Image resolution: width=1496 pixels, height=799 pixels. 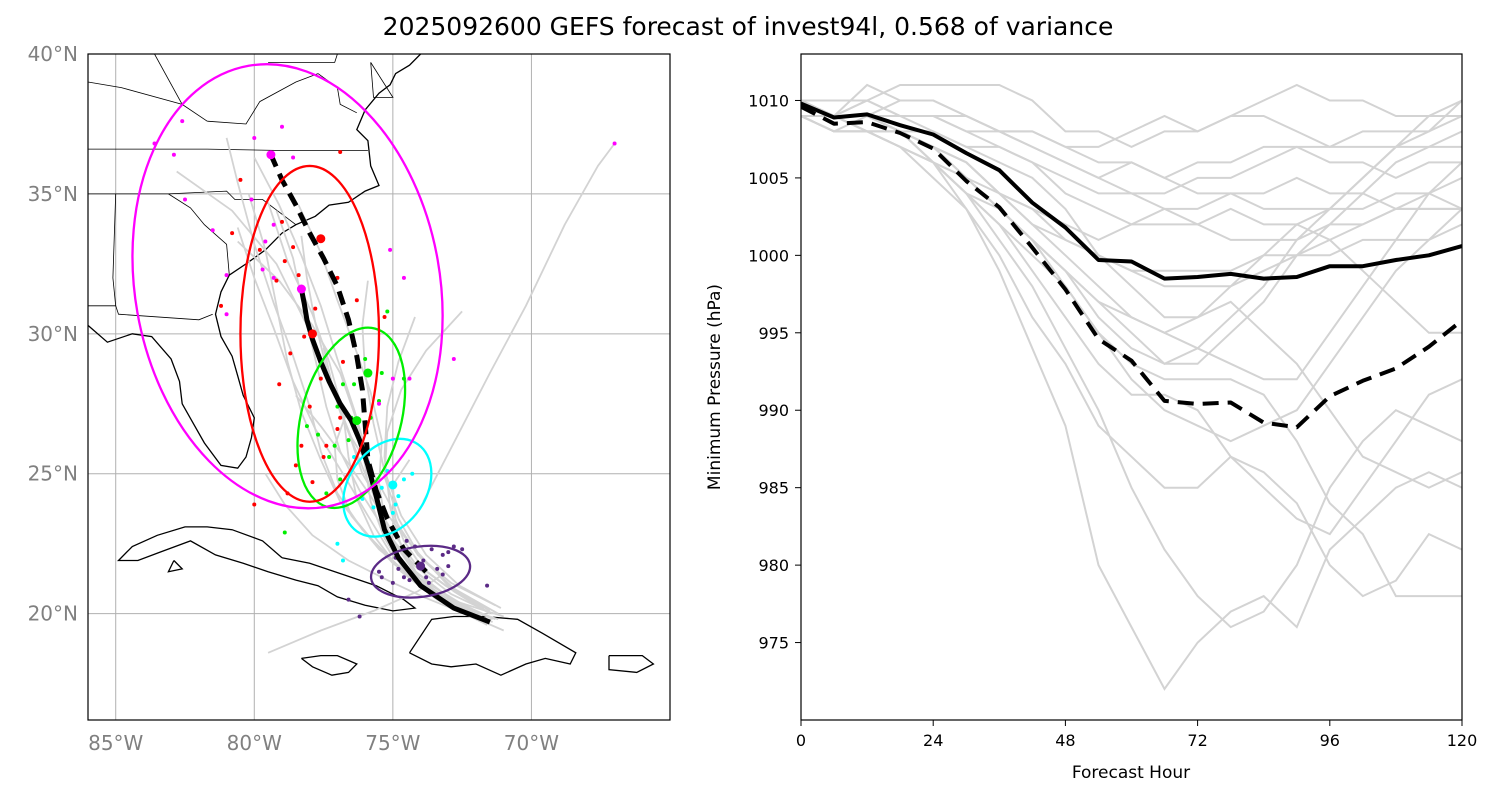 I want to click on lon-tick-label: 85°W, so click(x=115, y=743).